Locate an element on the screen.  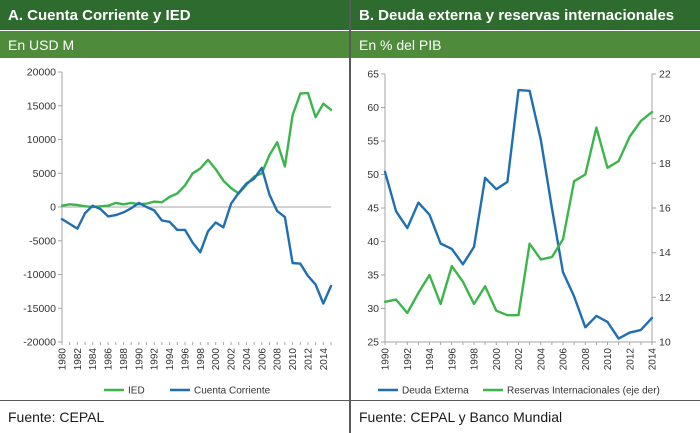
y-tick-label: 50 is located at coordinates (373, 175).